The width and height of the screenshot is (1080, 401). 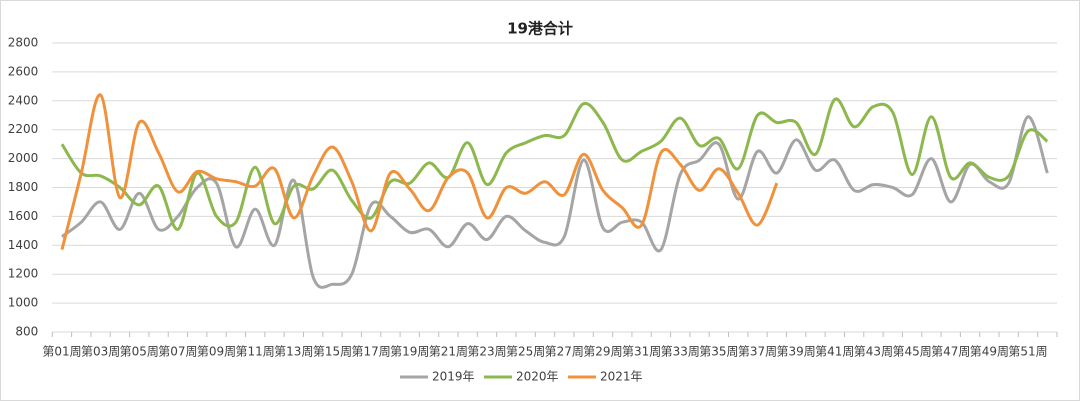 What do you see at coordinates (23, 216) in the screenshot?
I see `y-tick-label: 1600` at bounding box center [23, 216].